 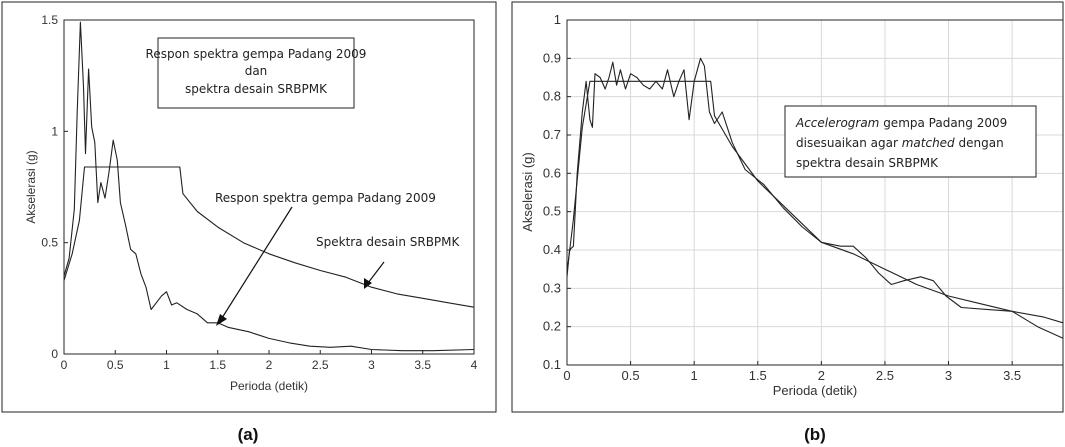 What do you see at coordinates (248, 434) in the screenshot?
I see `panel-label-a: (a)` at bounding box center [248, 434].